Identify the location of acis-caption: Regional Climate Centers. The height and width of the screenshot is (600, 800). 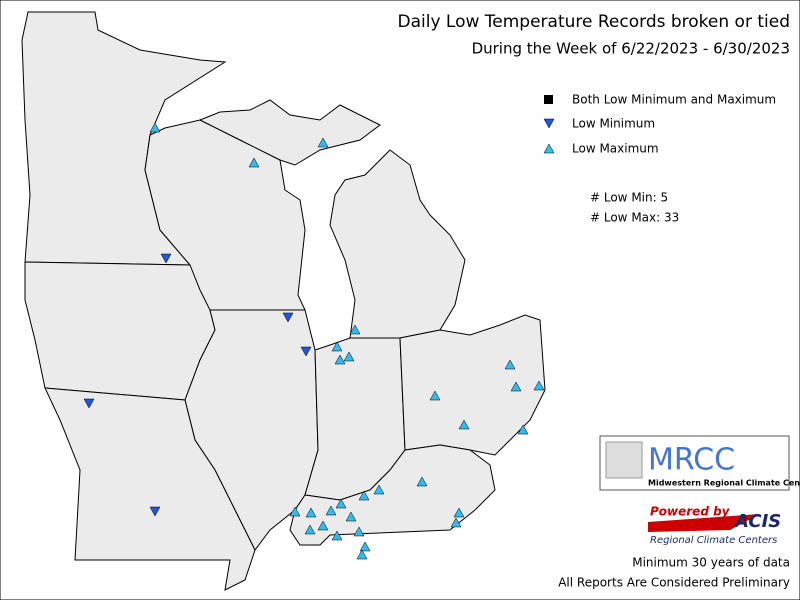
(713, 540).